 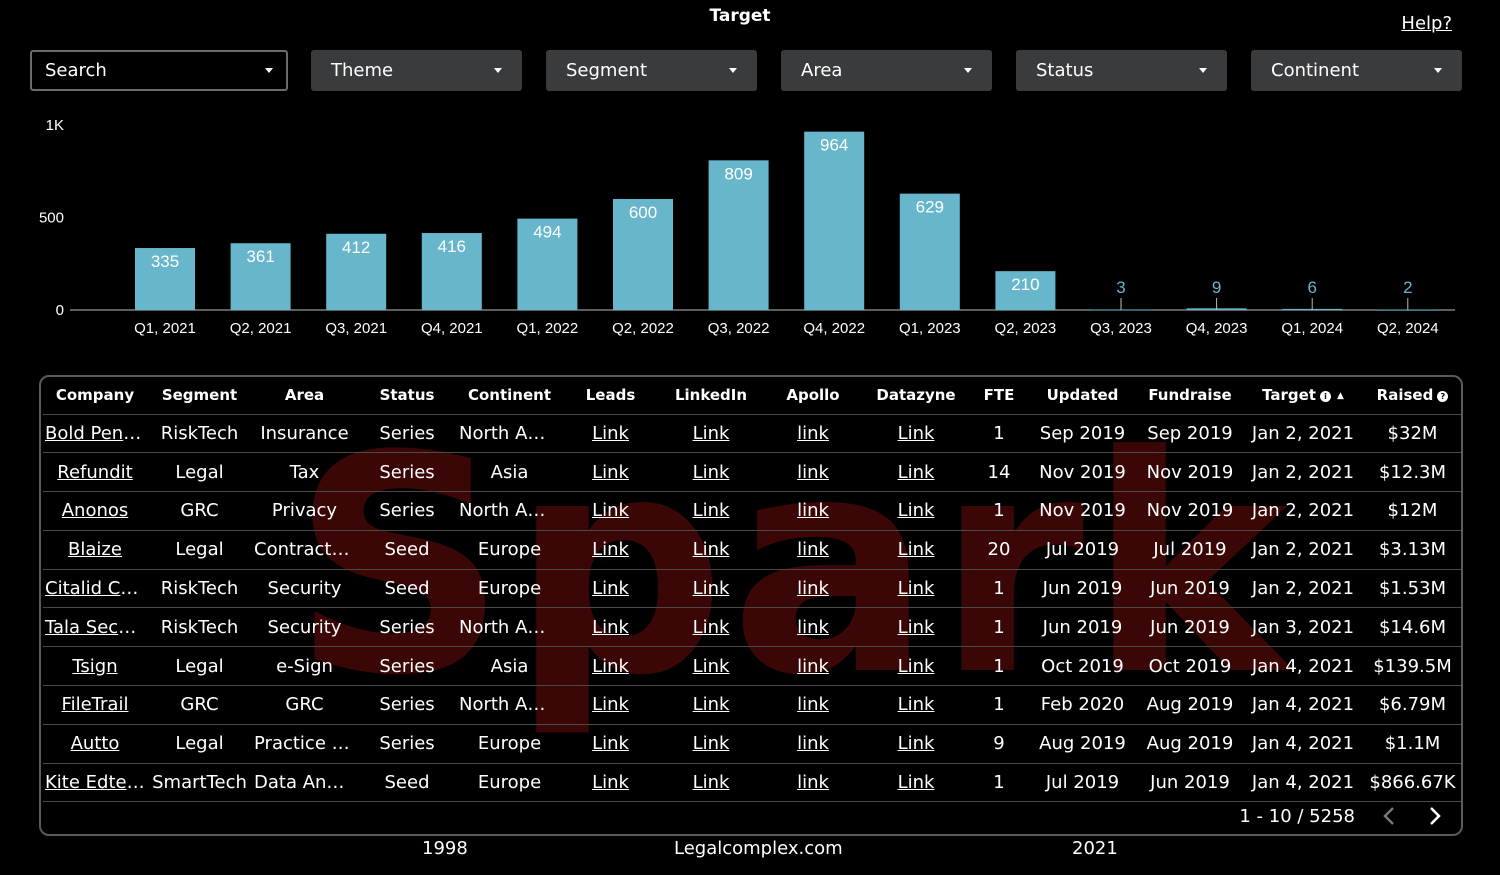 I want to click on column-header-label: Raised, so click(x=1405, y=395).